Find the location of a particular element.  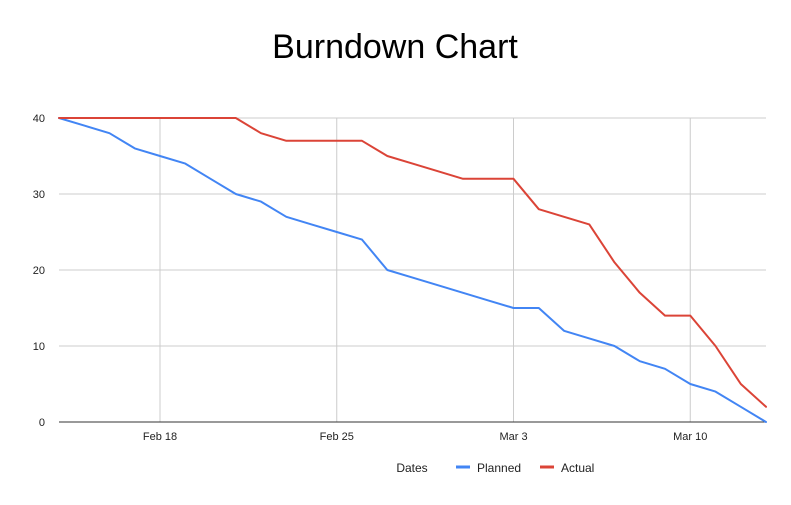

legend: Dates Planned Actual is located at coordinates (495, 468).